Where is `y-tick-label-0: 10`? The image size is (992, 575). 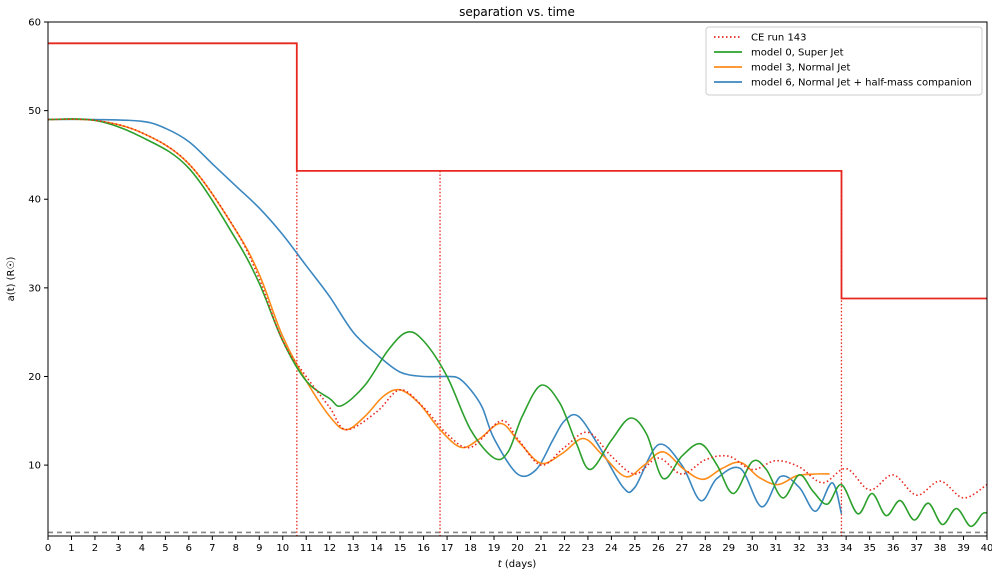 y-tick-label-0: 10 is located at coordinates (34, 466).